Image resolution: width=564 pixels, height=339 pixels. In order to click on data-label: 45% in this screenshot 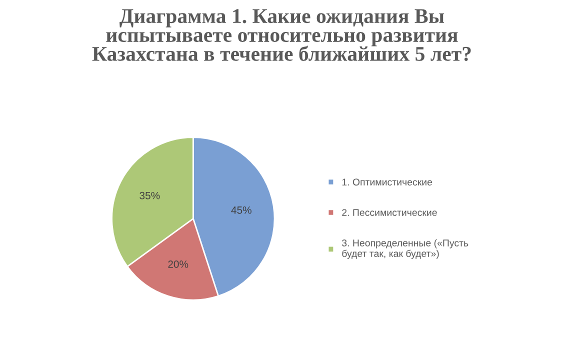, I will do `click(241, 210)`.